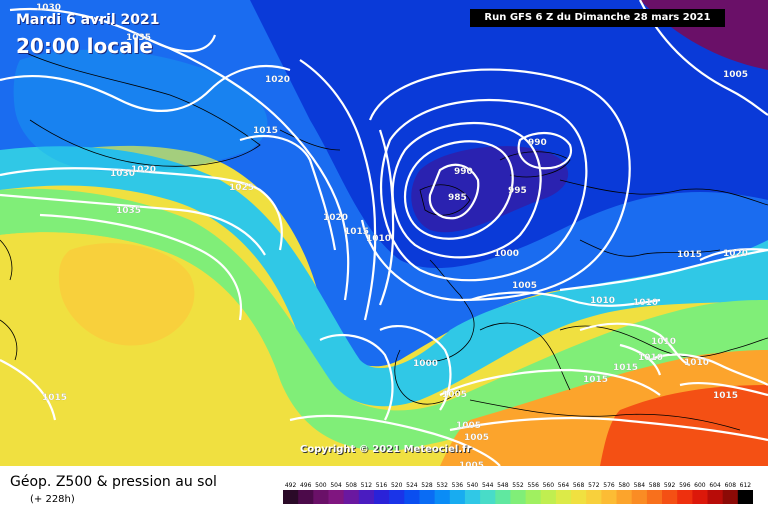 The width and height of the screenshot is (768, 512). Describe the element at coordinates (113, 482) in the screenshot. I see `map-title: Géop. Z500 & pression au sol` at that location.